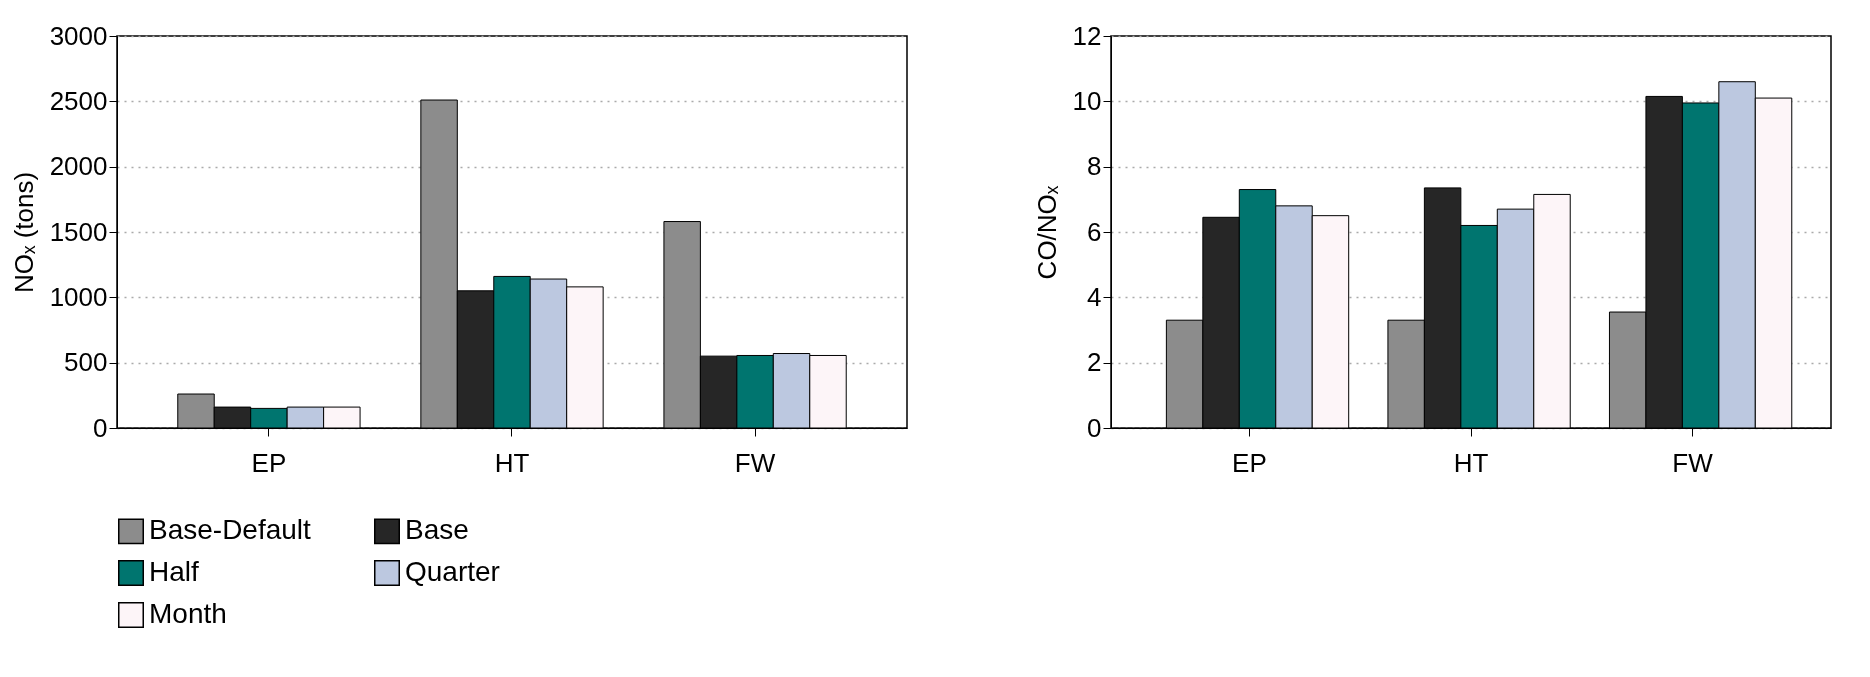  What do you see at coordinates (1094, 231) in the screenshot?
I see `y-tick-label: 6` at bounding box center [1094, 231].